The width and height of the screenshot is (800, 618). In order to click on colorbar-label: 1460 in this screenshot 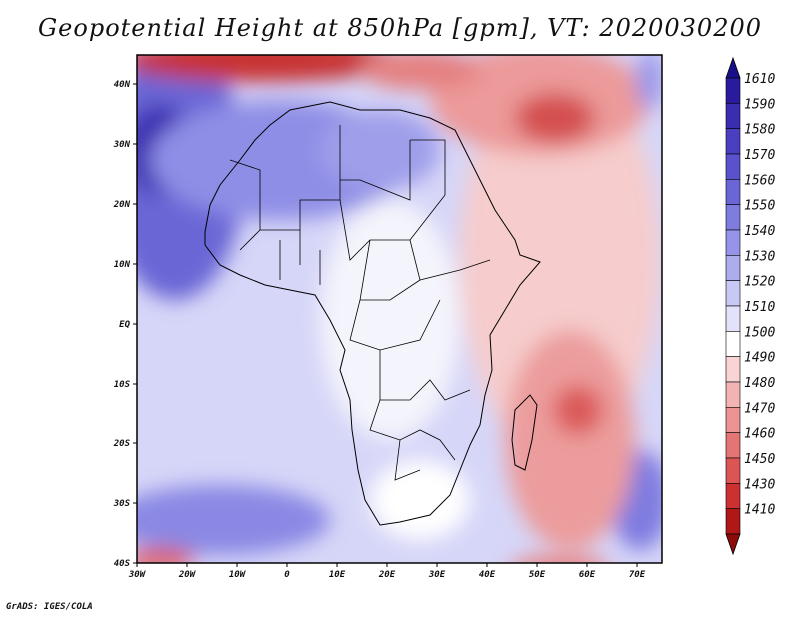, I will do `click(759, 434)`.